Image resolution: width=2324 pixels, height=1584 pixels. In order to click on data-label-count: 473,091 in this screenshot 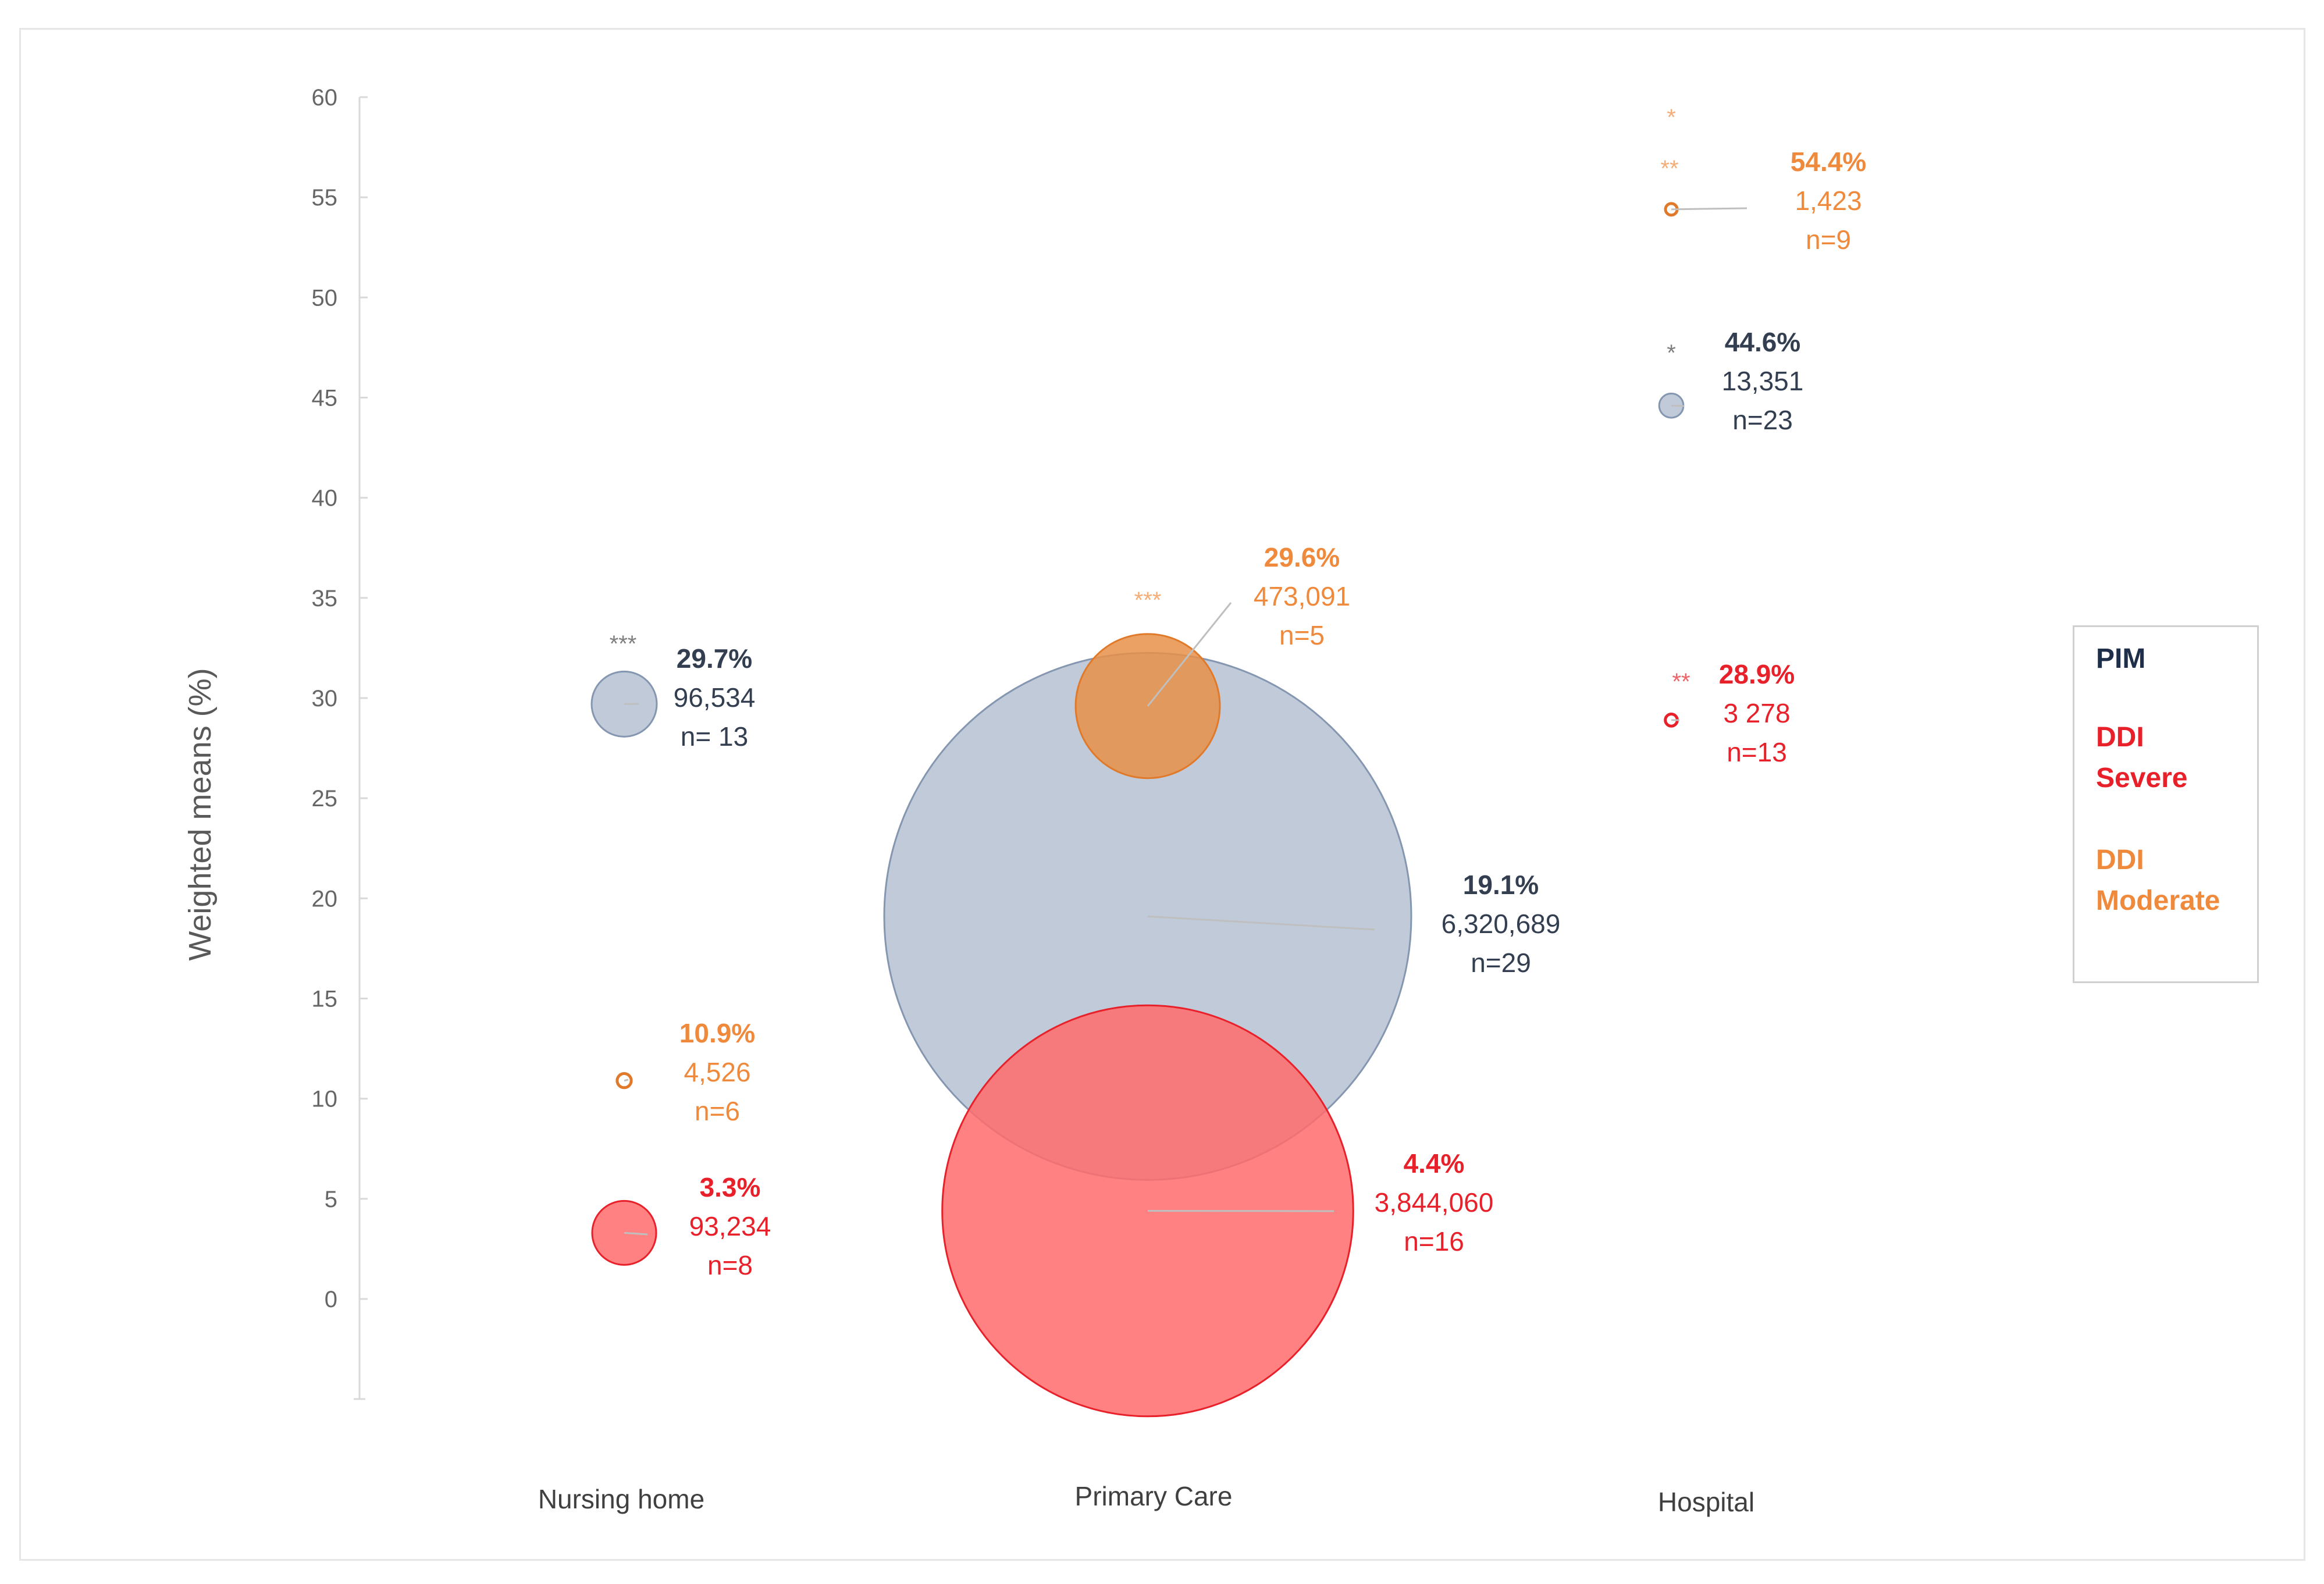, I will do `click(1302, 596)`.